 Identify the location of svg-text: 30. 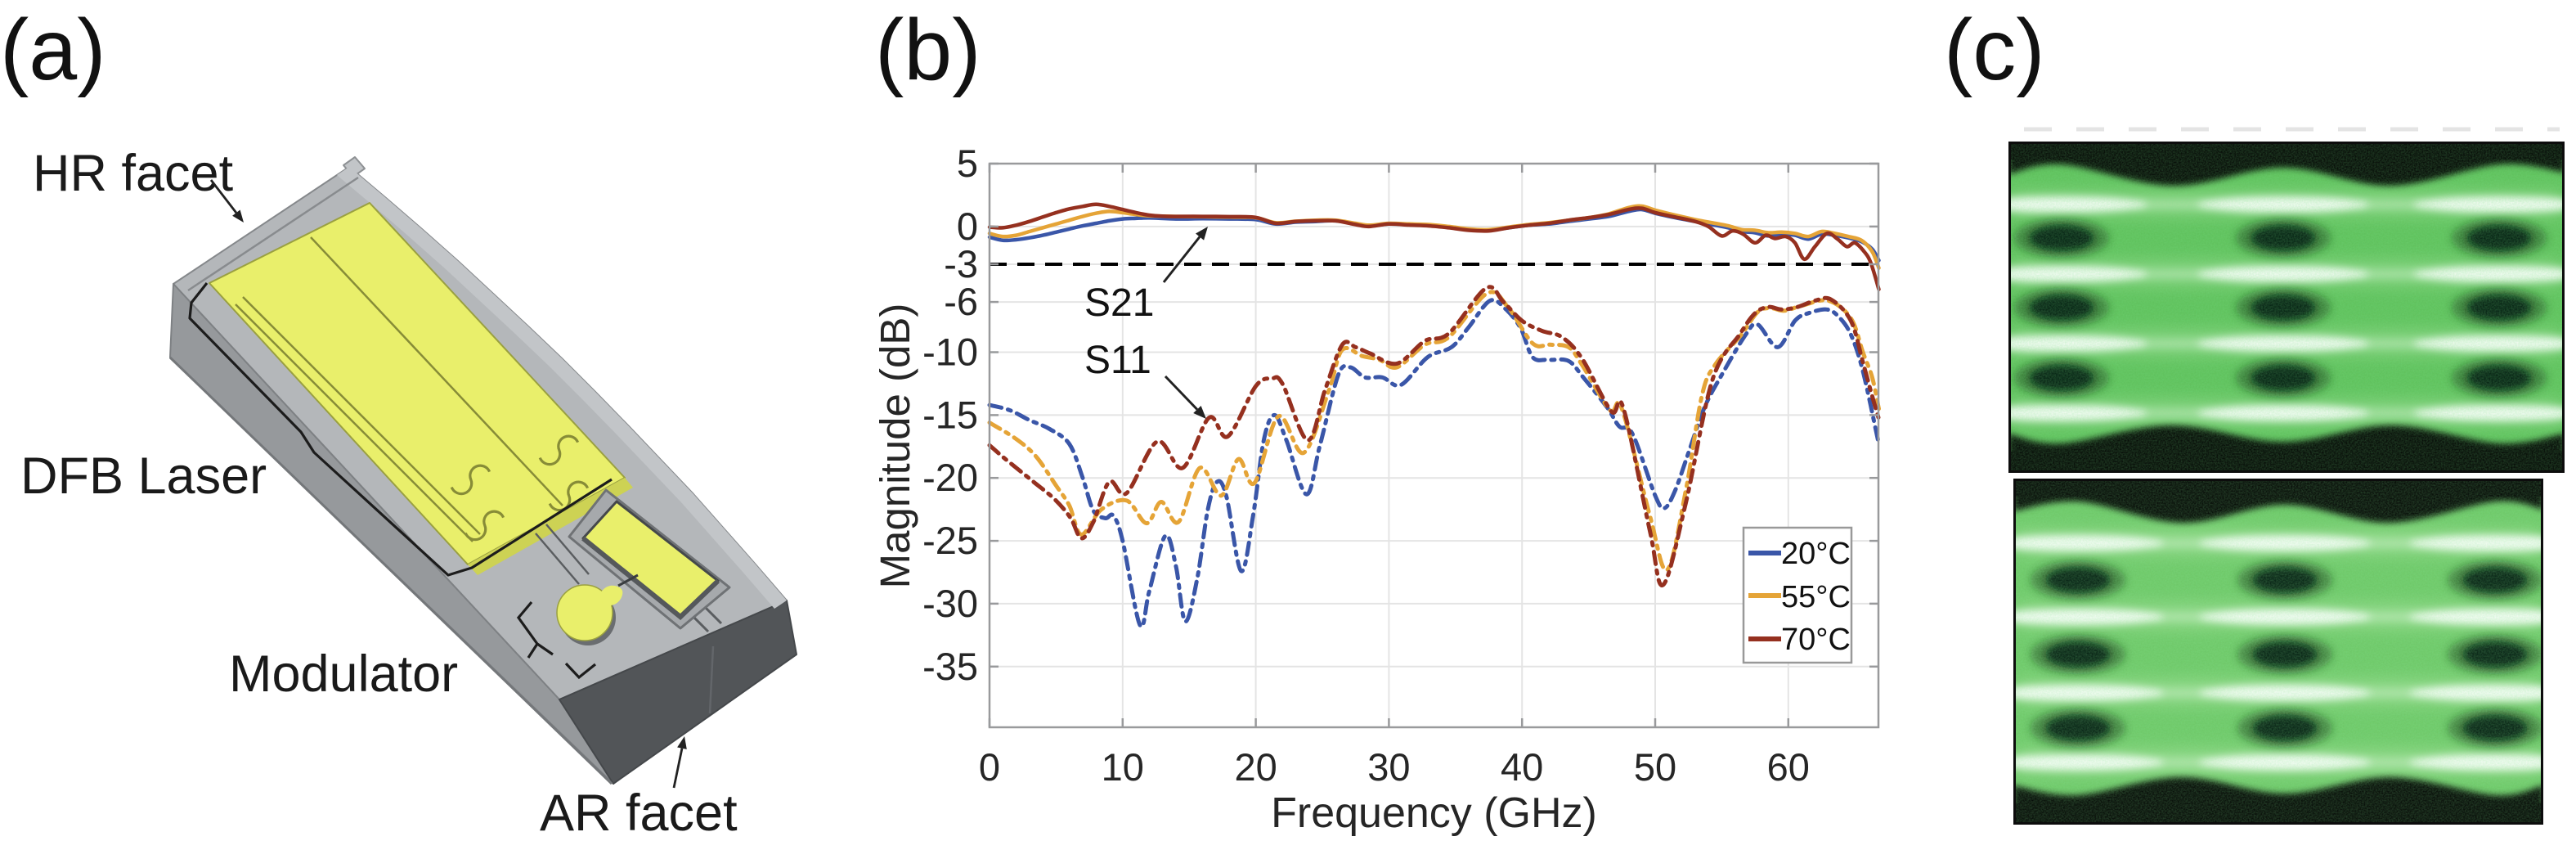
(1389, 767).